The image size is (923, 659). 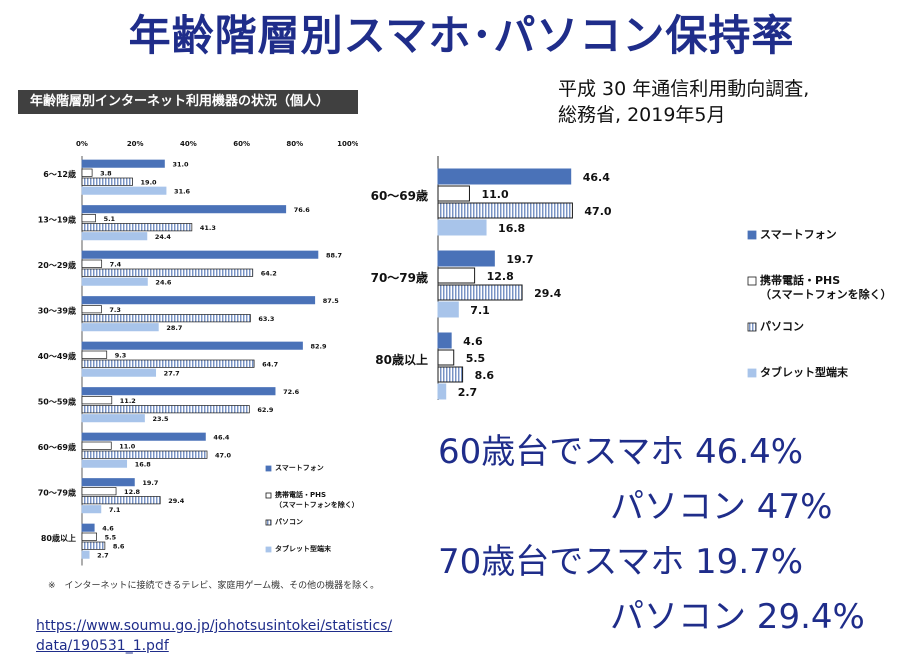 What do you see at coordinates (135, 144) in the screenshot?
I see `c1-x-tick-1: 20%` at bounding box center [135, 144].